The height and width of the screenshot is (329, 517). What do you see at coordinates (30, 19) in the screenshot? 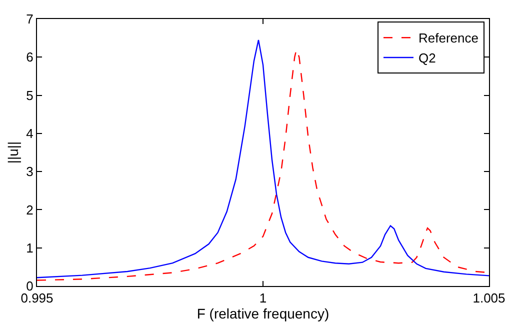
I see `y-tick-label: 7` at bounding box center [30, 19].